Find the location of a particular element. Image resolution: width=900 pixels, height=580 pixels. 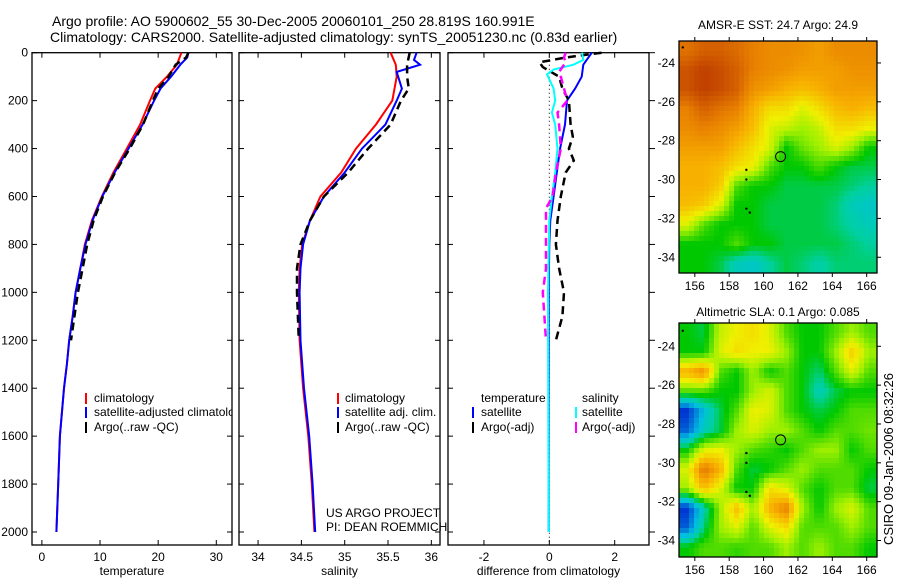

x-tick-label: -2 is located at coordinates (484, 557).